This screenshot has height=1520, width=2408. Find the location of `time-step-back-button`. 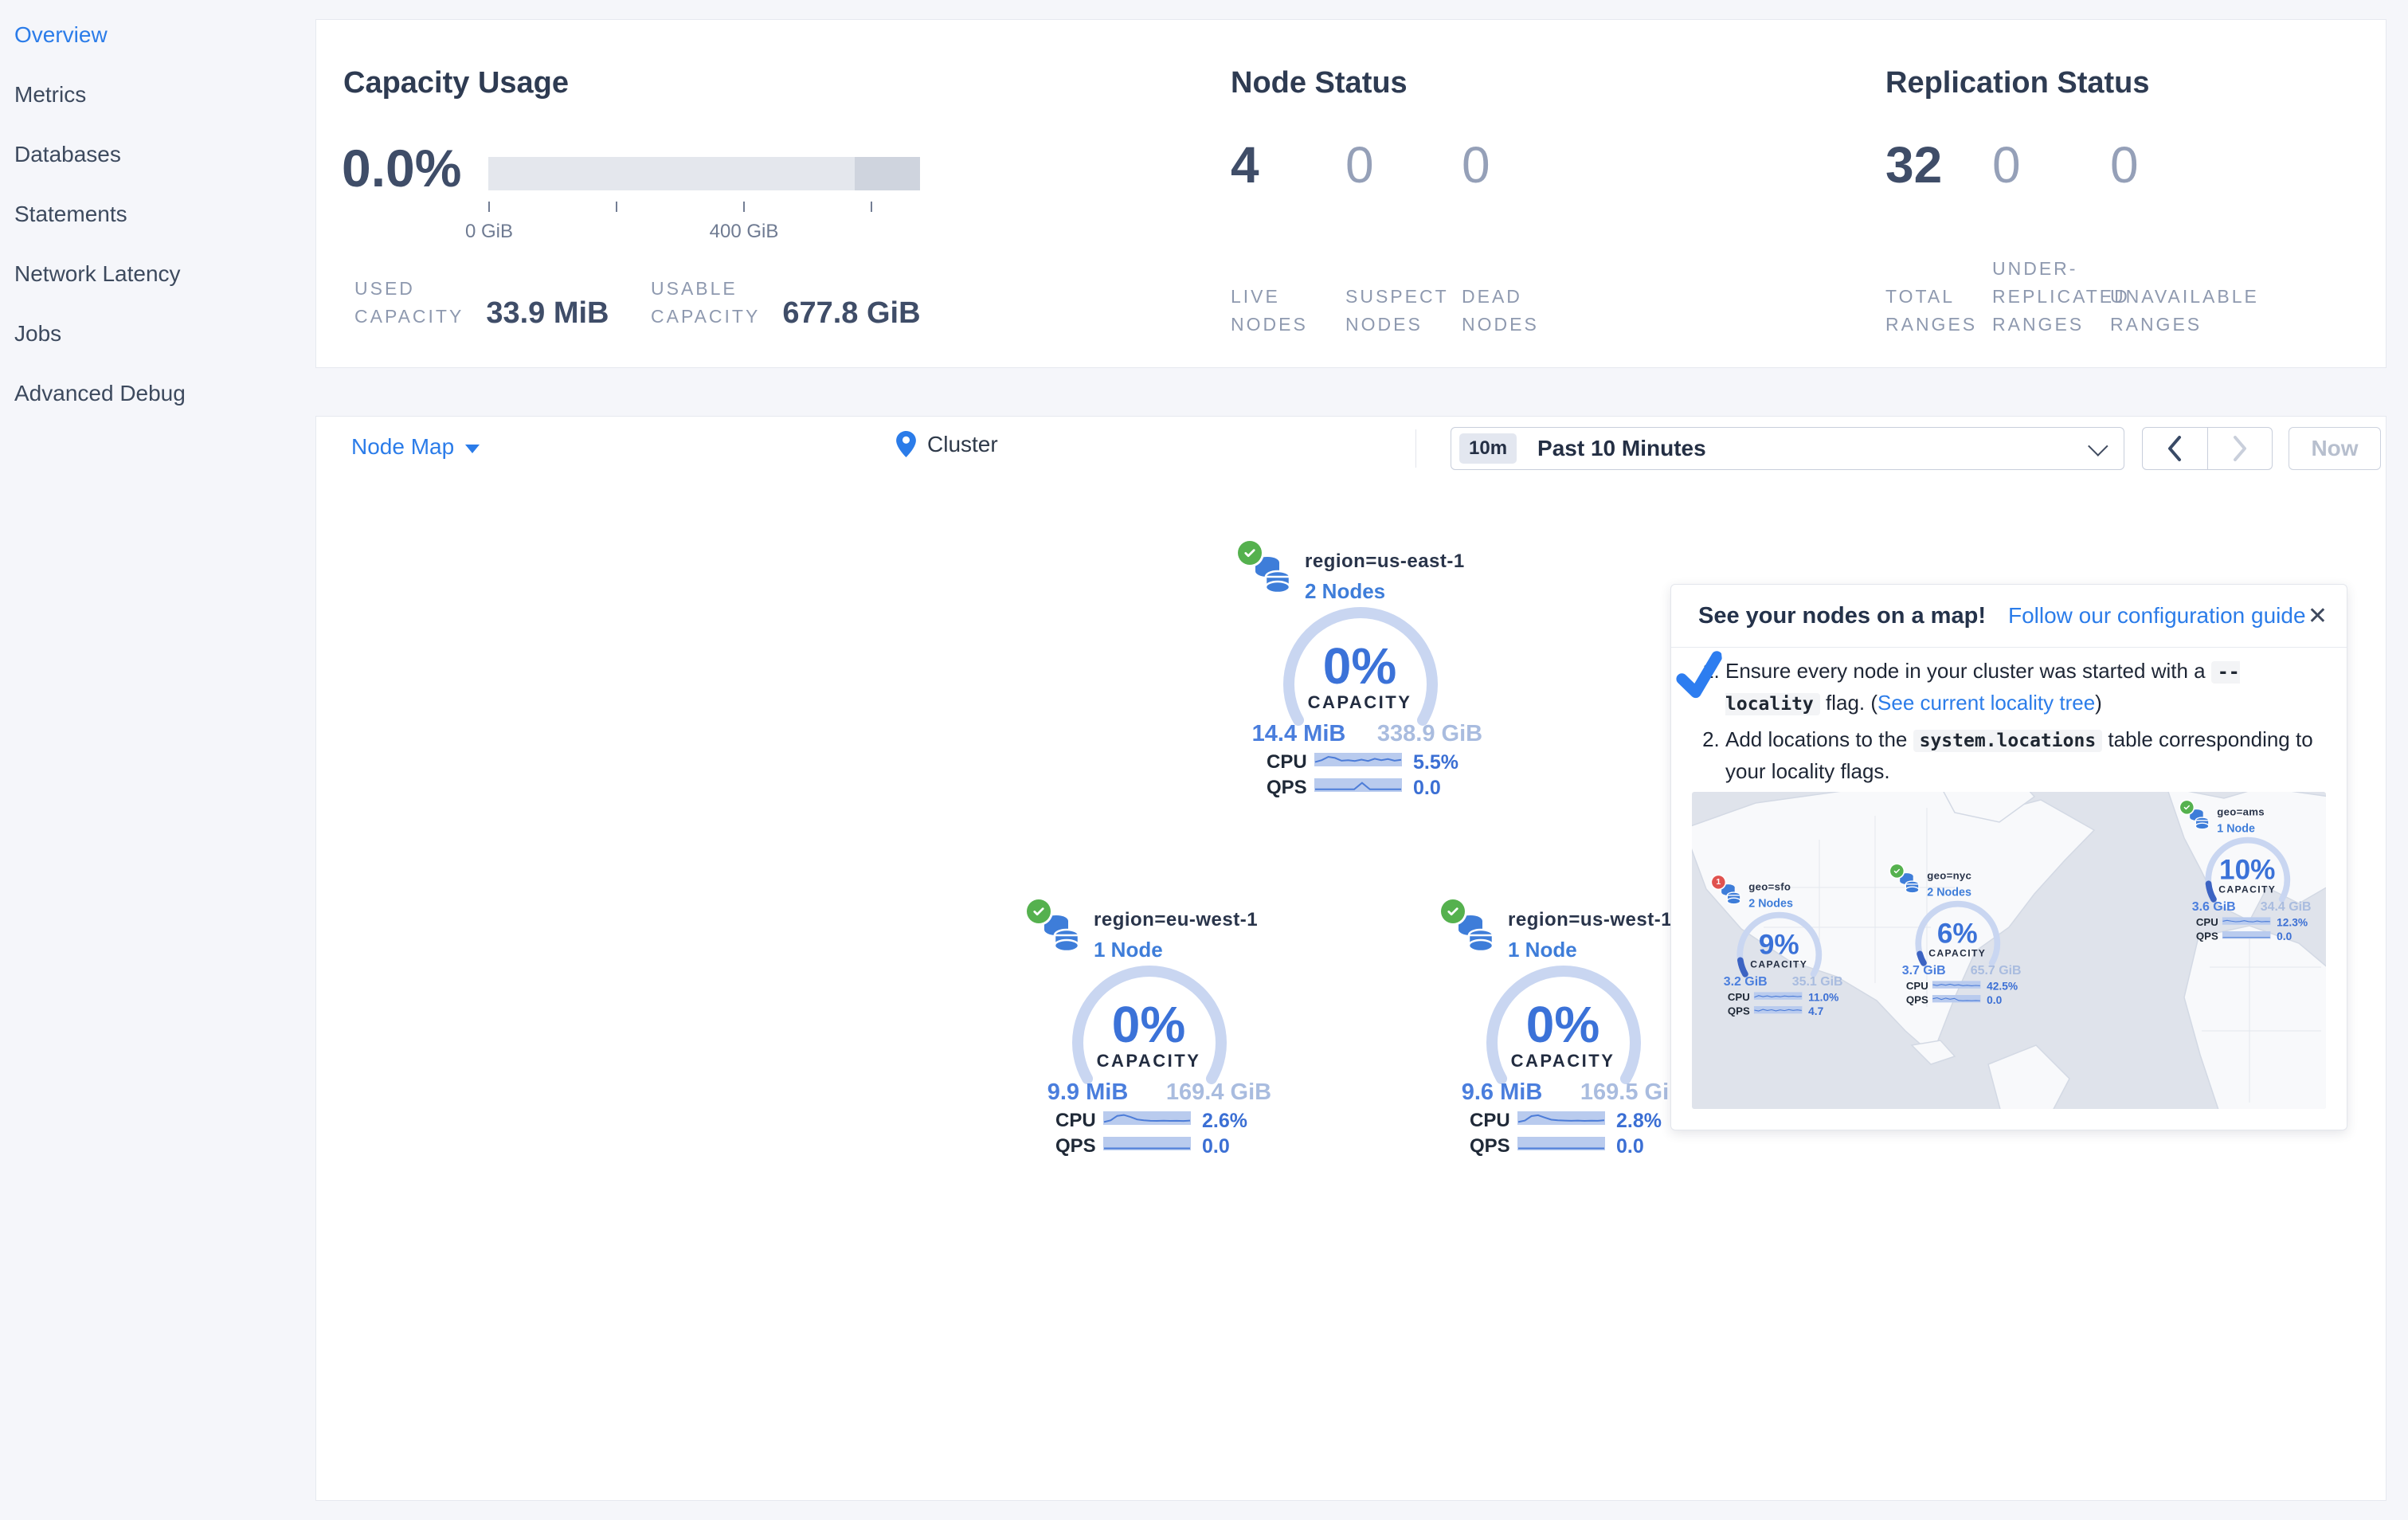

time-step-back-button is located at coordinates (2175, 448).